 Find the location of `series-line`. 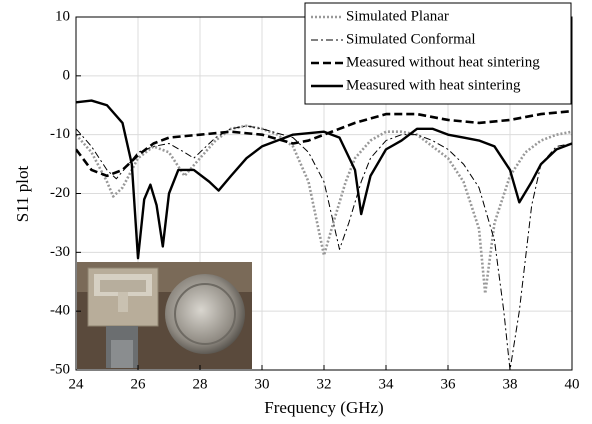

series-line is located at coordinates (324, 143).